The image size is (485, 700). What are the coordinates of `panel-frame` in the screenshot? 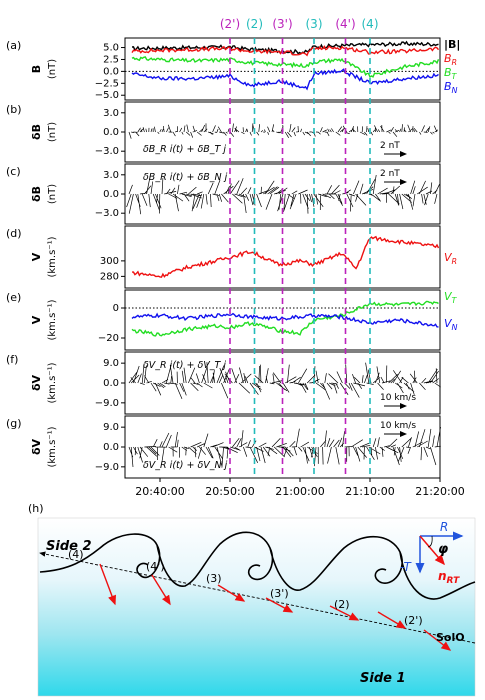 It's located at (282, 257).